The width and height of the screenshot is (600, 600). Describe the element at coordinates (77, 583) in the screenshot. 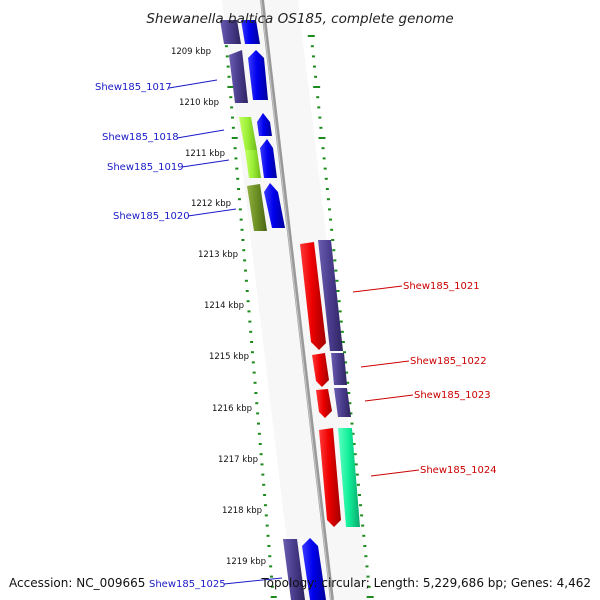

I see `accession-text: Accession: NC_009665` at that location.